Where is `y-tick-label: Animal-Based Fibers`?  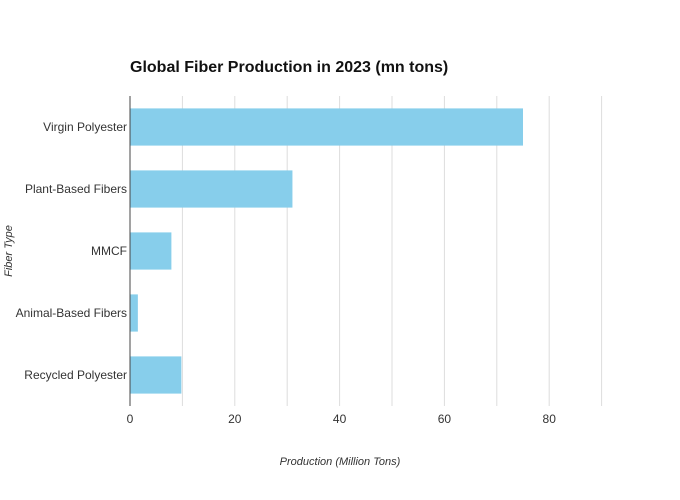 y-tick-label: Animal-Based Fibers is located at coordinates (71, 313).